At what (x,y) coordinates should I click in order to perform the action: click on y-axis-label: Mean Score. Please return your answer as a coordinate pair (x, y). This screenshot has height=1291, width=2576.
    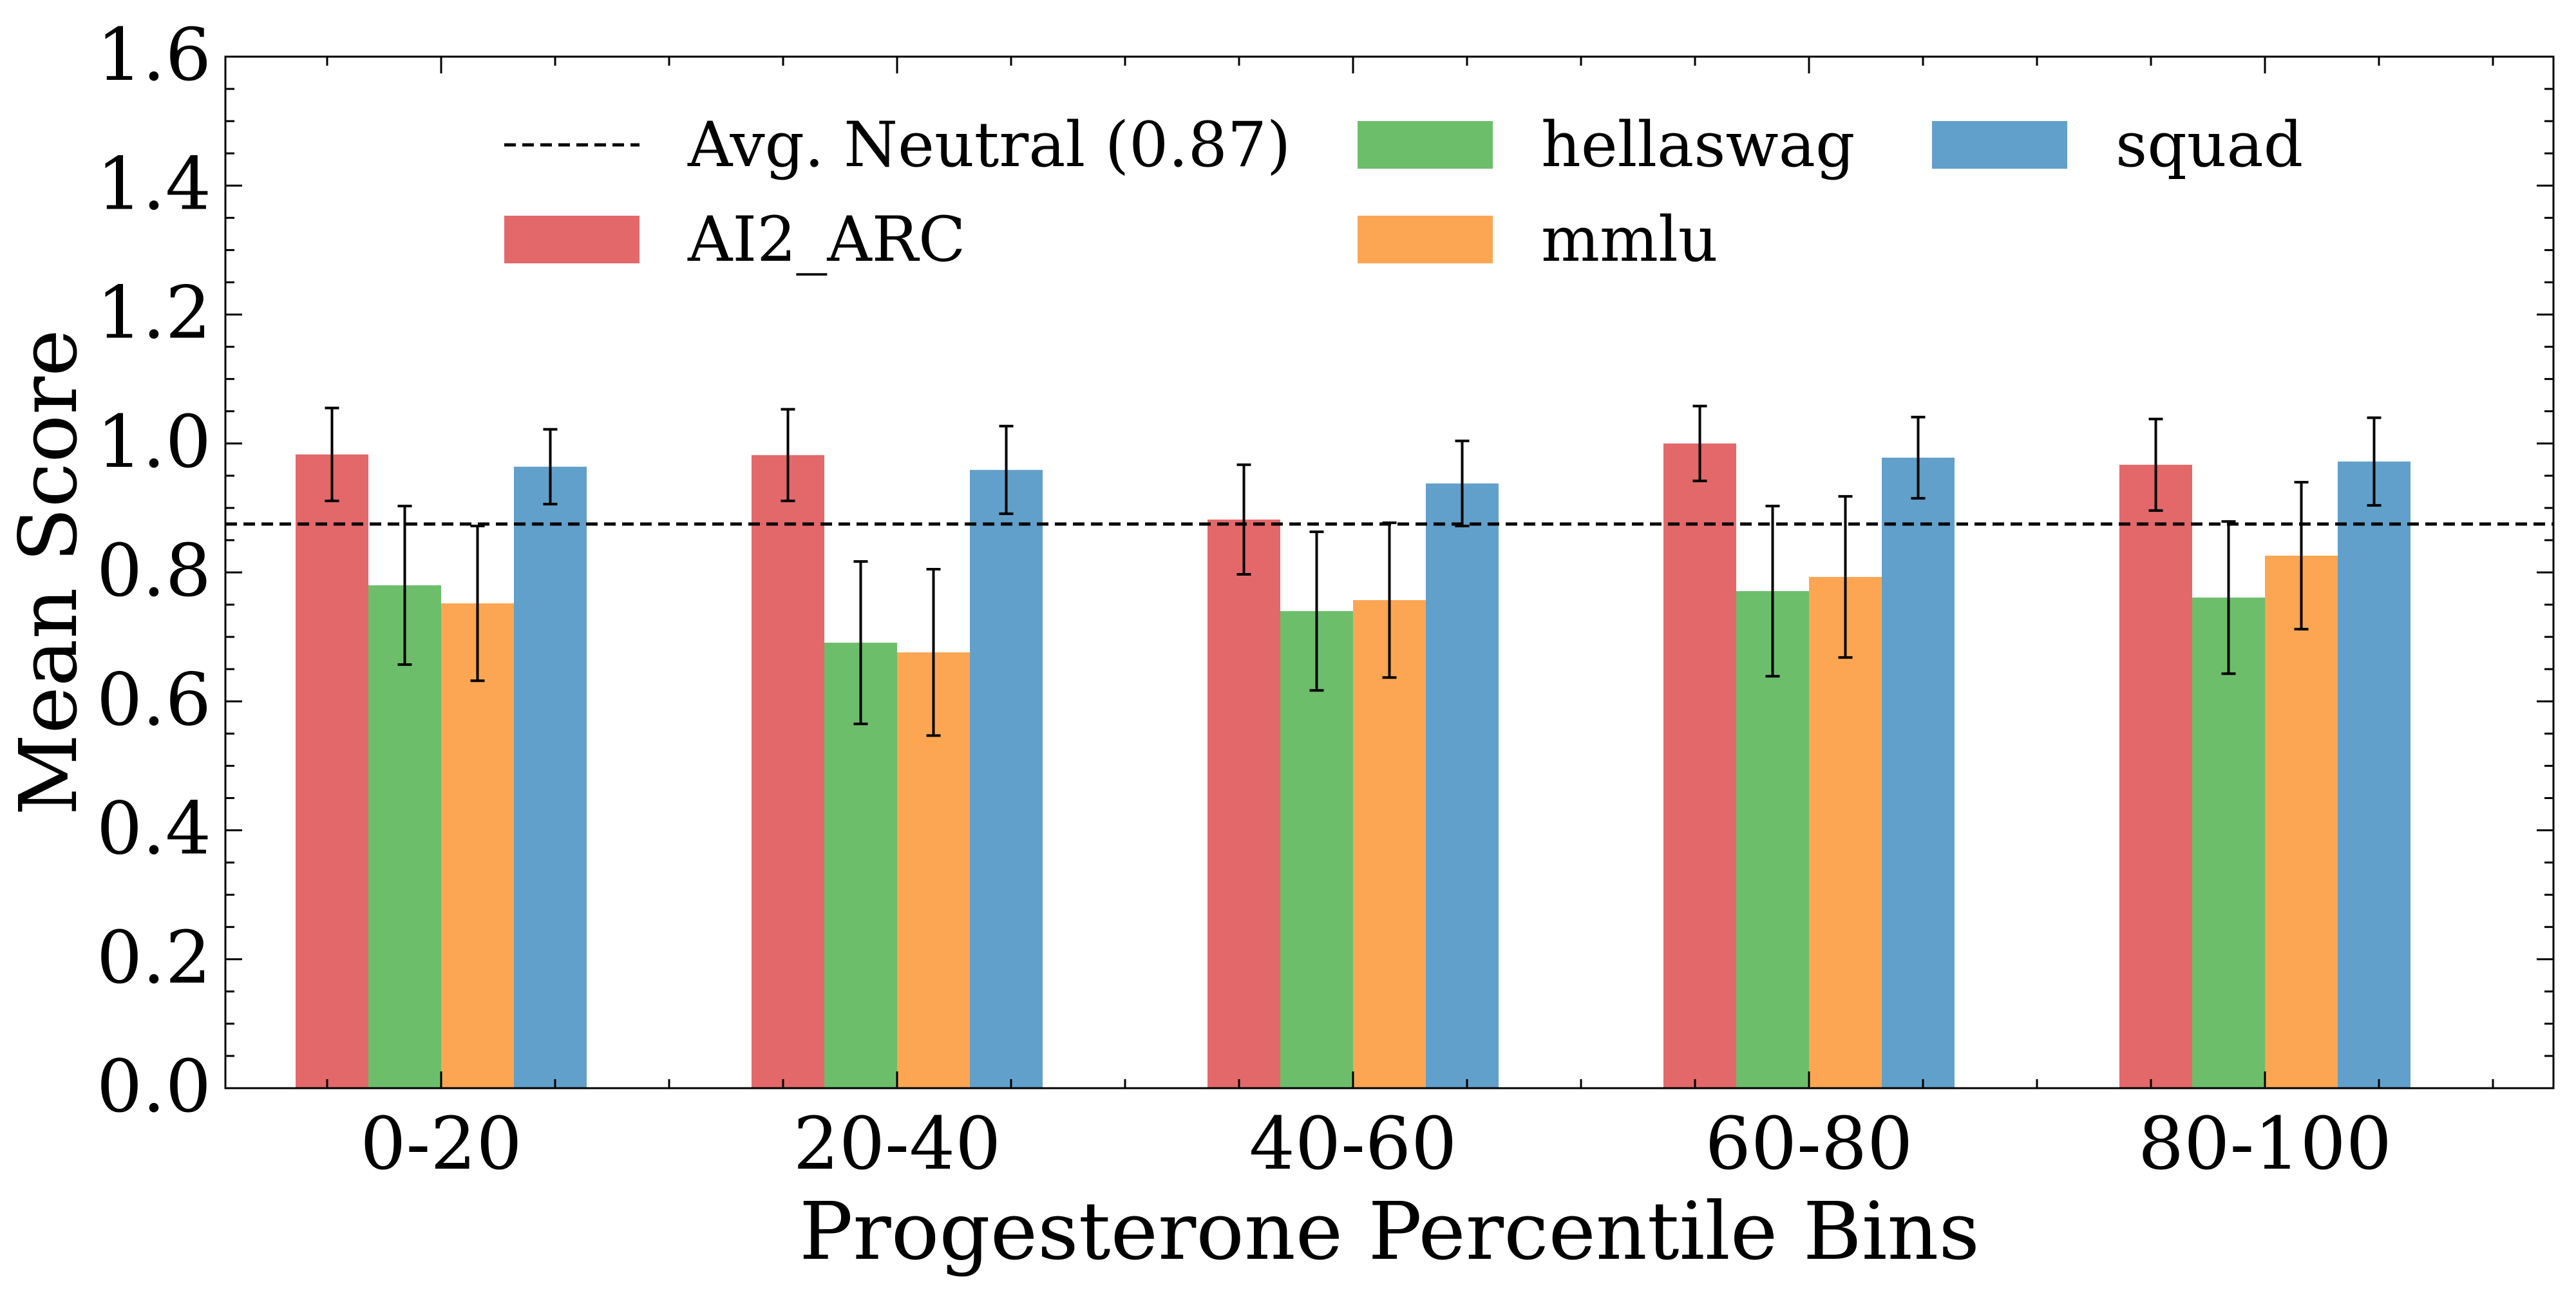
    Looking at the image, I should click on (49, 572).